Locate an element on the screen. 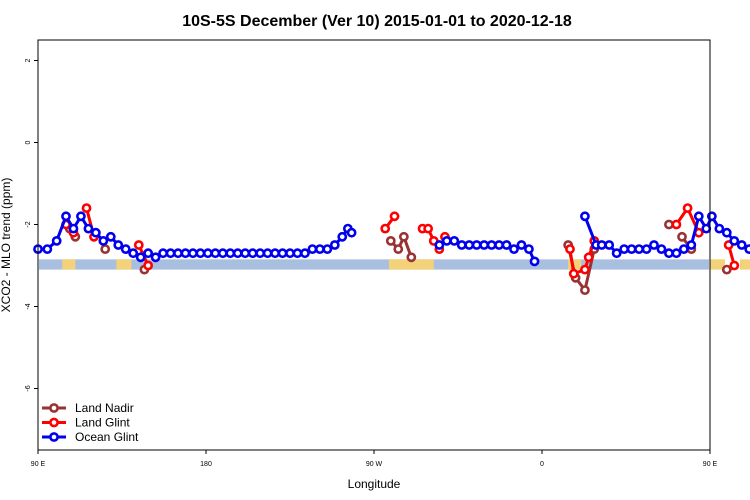 Image resolution: width=750 pixels, height=500 pixels. legend-item: Ocean Glint is located at coordinates (90, 437).